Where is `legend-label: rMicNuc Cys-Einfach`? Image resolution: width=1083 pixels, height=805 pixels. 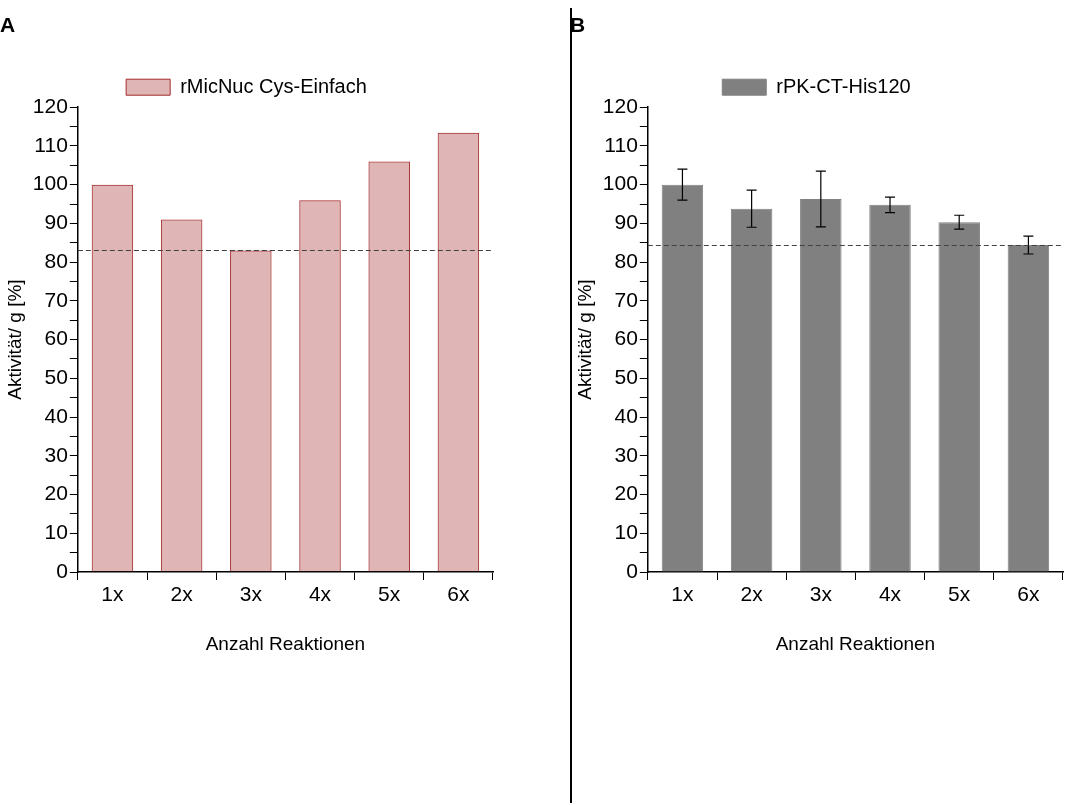
legend-label: rMicNuc Cys-Einfach is located at coordinates (273, 85).